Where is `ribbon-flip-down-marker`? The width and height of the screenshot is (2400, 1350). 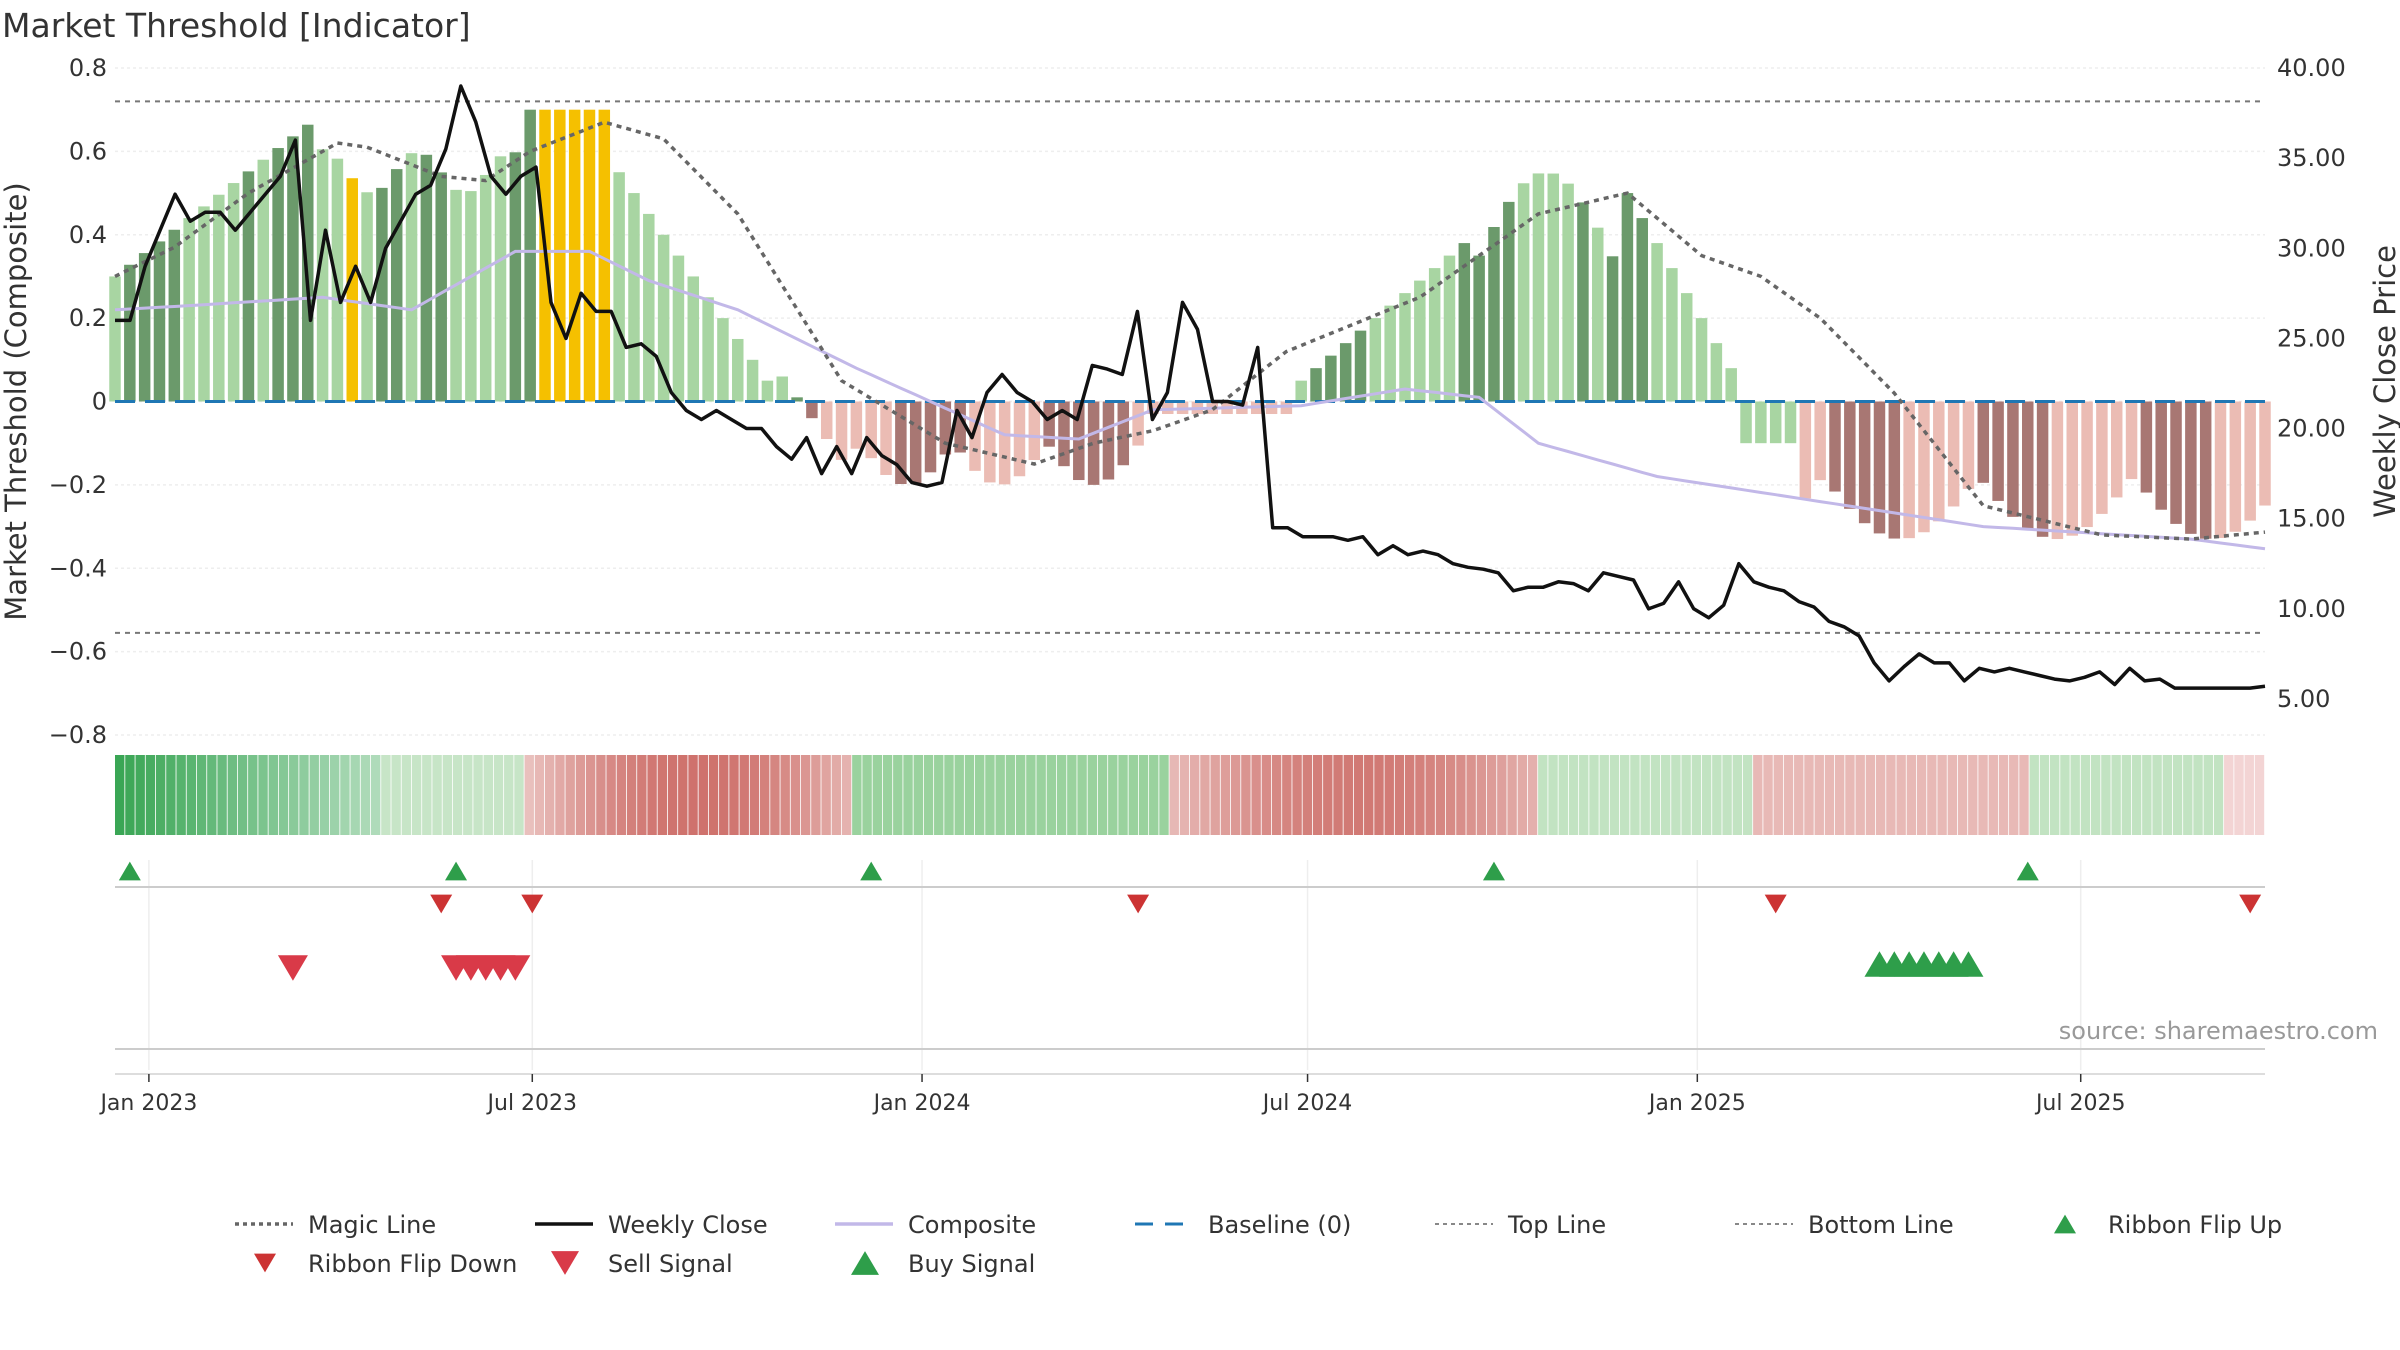 ribbon-flip-down-marker is located at coordinates (1775, 904).